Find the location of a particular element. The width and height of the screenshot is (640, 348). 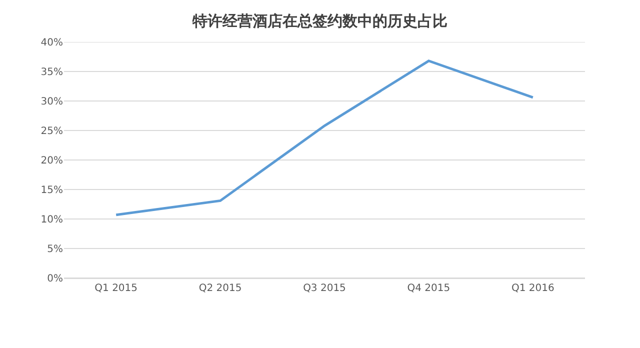

y-tick-label: 20% is located at coordinates (51, 161).